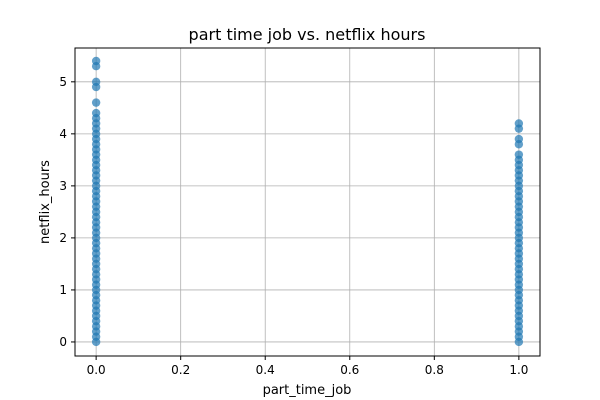  I want to click on y-axis-ticks: 0 1 2 3 4 5, so click(67, 212).